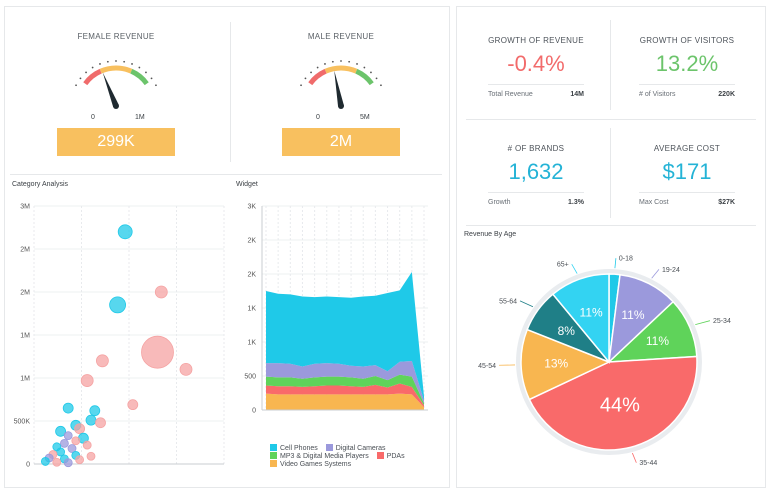 The image size is (770, 492). Describe the element at coordinates (395, 456) in the screenshot. I see `legend-label: PDAs` at that location.